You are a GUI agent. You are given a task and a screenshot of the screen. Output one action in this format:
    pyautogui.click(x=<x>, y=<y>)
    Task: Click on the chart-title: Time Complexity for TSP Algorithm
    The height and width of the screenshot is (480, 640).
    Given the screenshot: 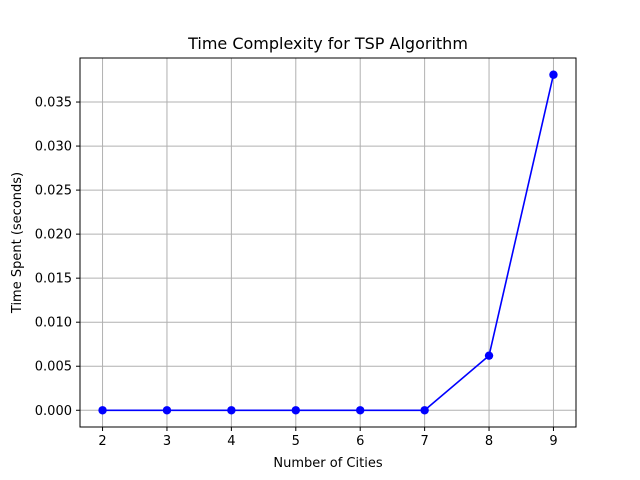 What is the action you would take?
    pyautogui.click(x=327, y=43)
    